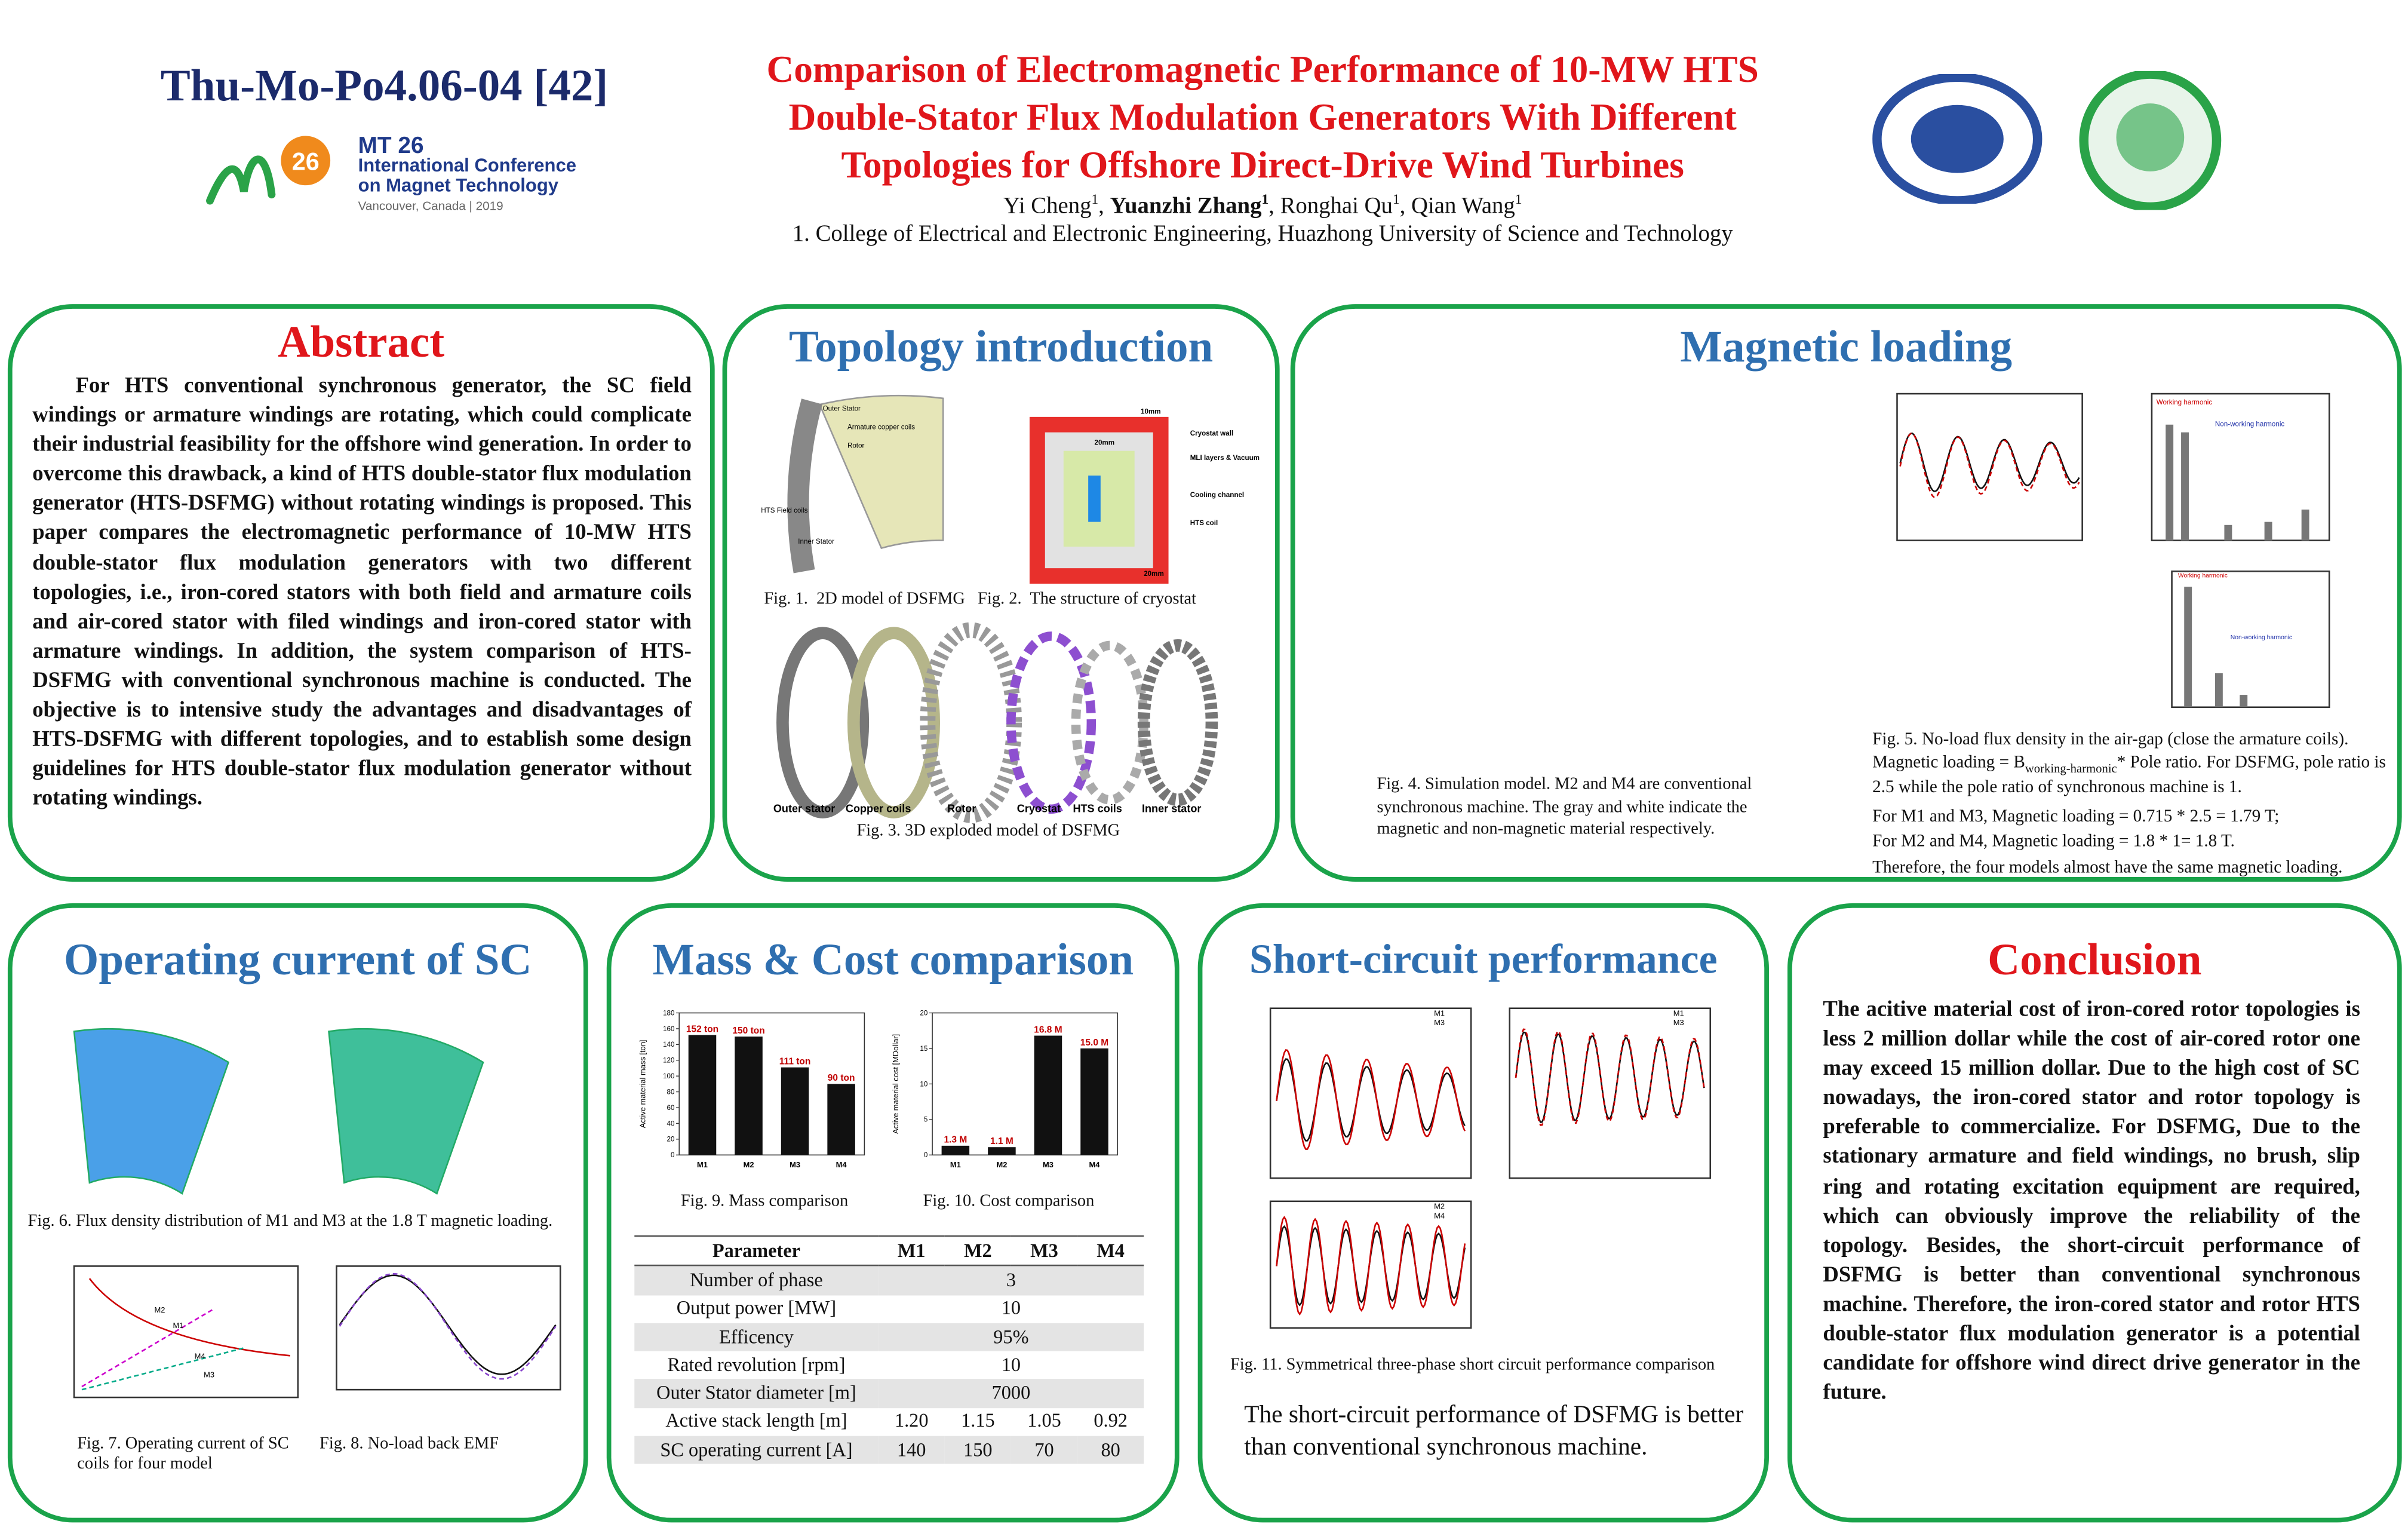 This screenshot has height=1524, width=2408. I want to click on table-cell: 1.15, so click(978, 1422).